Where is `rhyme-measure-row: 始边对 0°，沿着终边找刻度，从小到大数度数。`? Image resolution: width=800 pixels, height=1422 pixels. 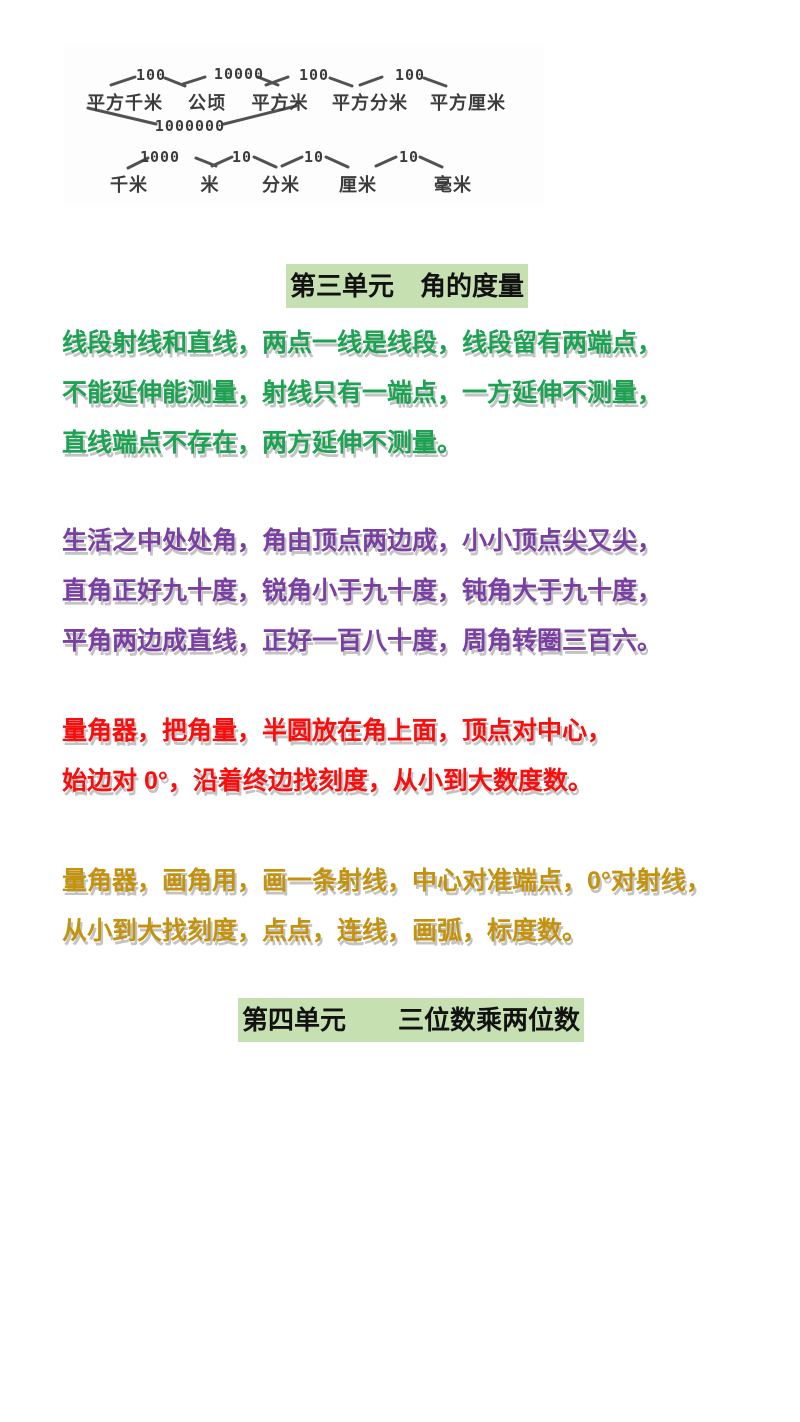 rhyme-measure-row: 始边对 0°，沿着终边找刻度，从小到大数度数。 is located at coordinates (327, 781).